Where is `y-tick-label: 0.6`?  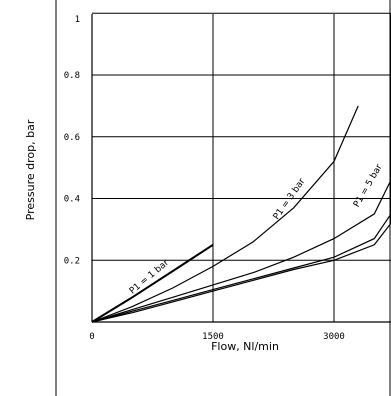 y-tick-label: 0.6 is located at coordinates (72, 138).